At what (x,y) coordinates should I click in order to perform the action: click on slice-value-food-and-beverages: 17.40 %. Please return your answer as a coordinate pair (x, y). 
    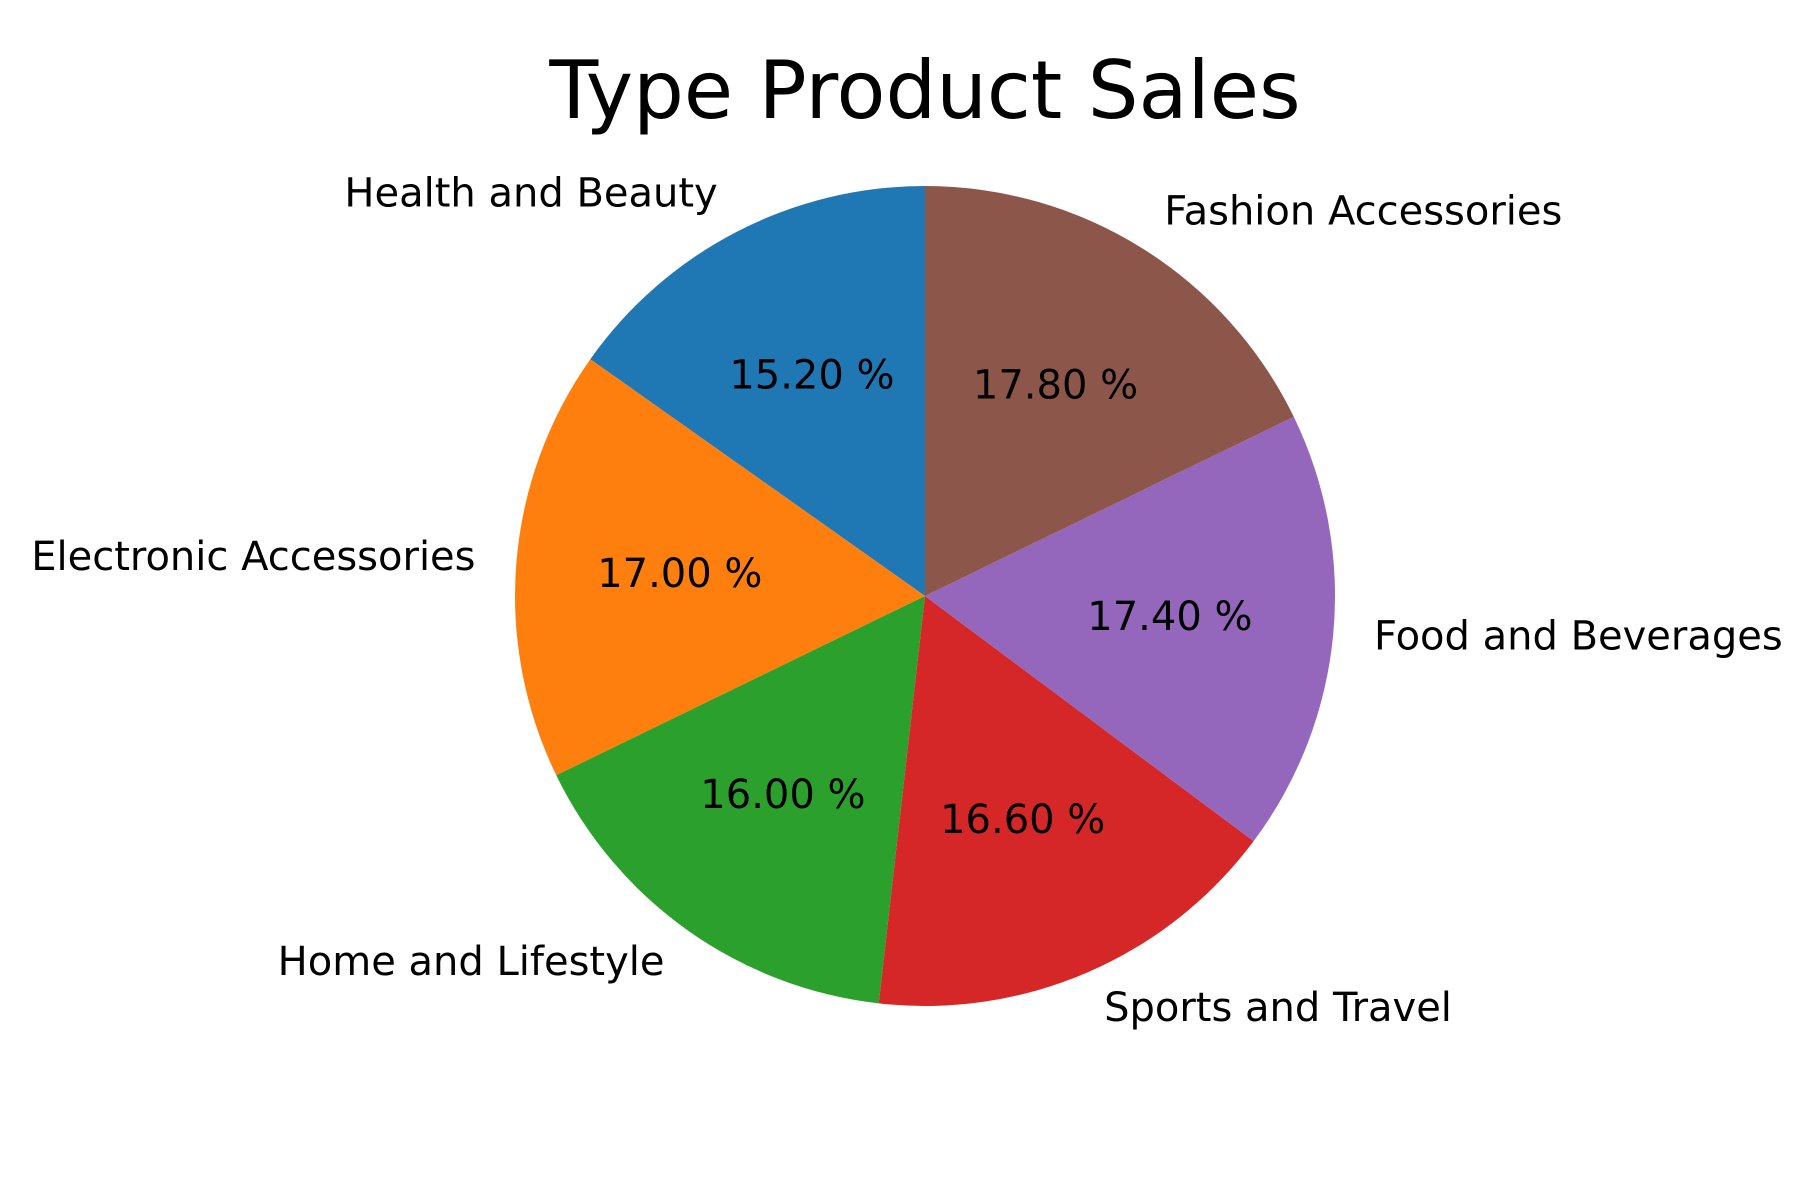
    Looking at the image, I should click on (1169, 617).